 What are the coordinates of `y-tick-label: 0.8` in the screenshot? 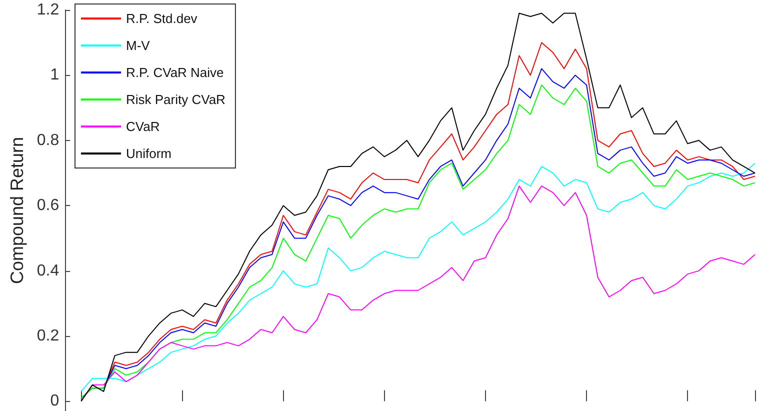 It's located at (48, 140).